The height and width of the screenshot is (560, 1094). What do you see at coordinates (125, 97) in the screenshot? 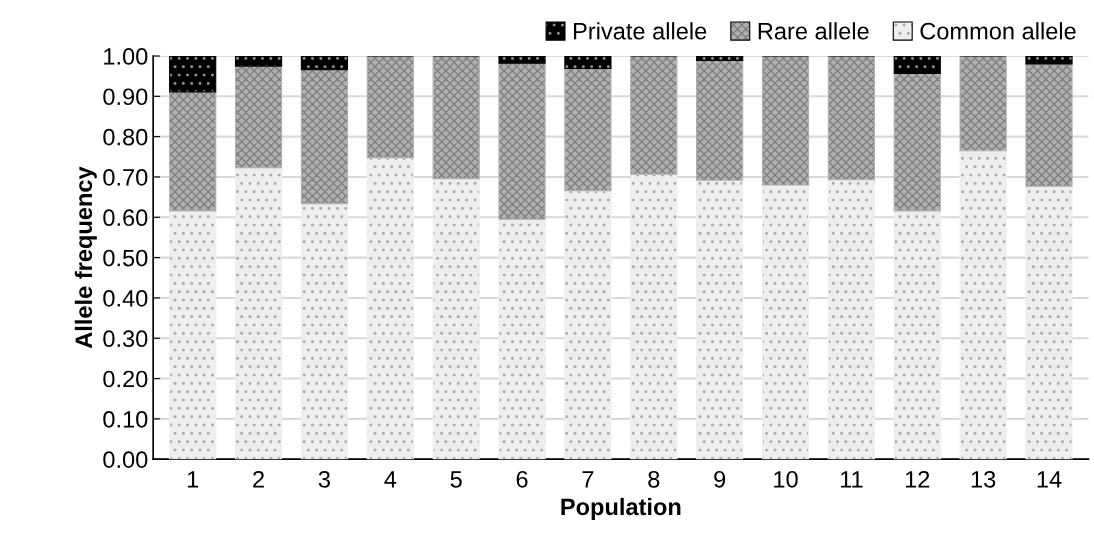
I see `y-tick-label: 0.90` at bounding box center [125, 97].